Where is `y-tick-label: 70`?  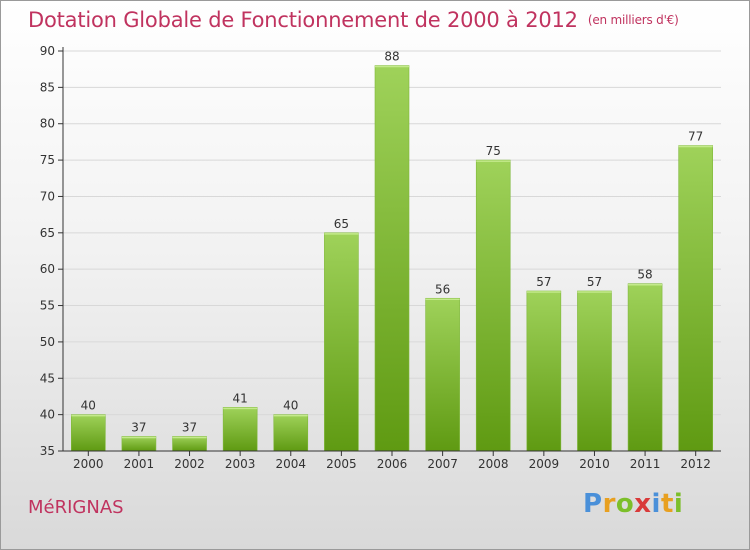 y-tick-label: 70 is located at coordinates (47, 196).